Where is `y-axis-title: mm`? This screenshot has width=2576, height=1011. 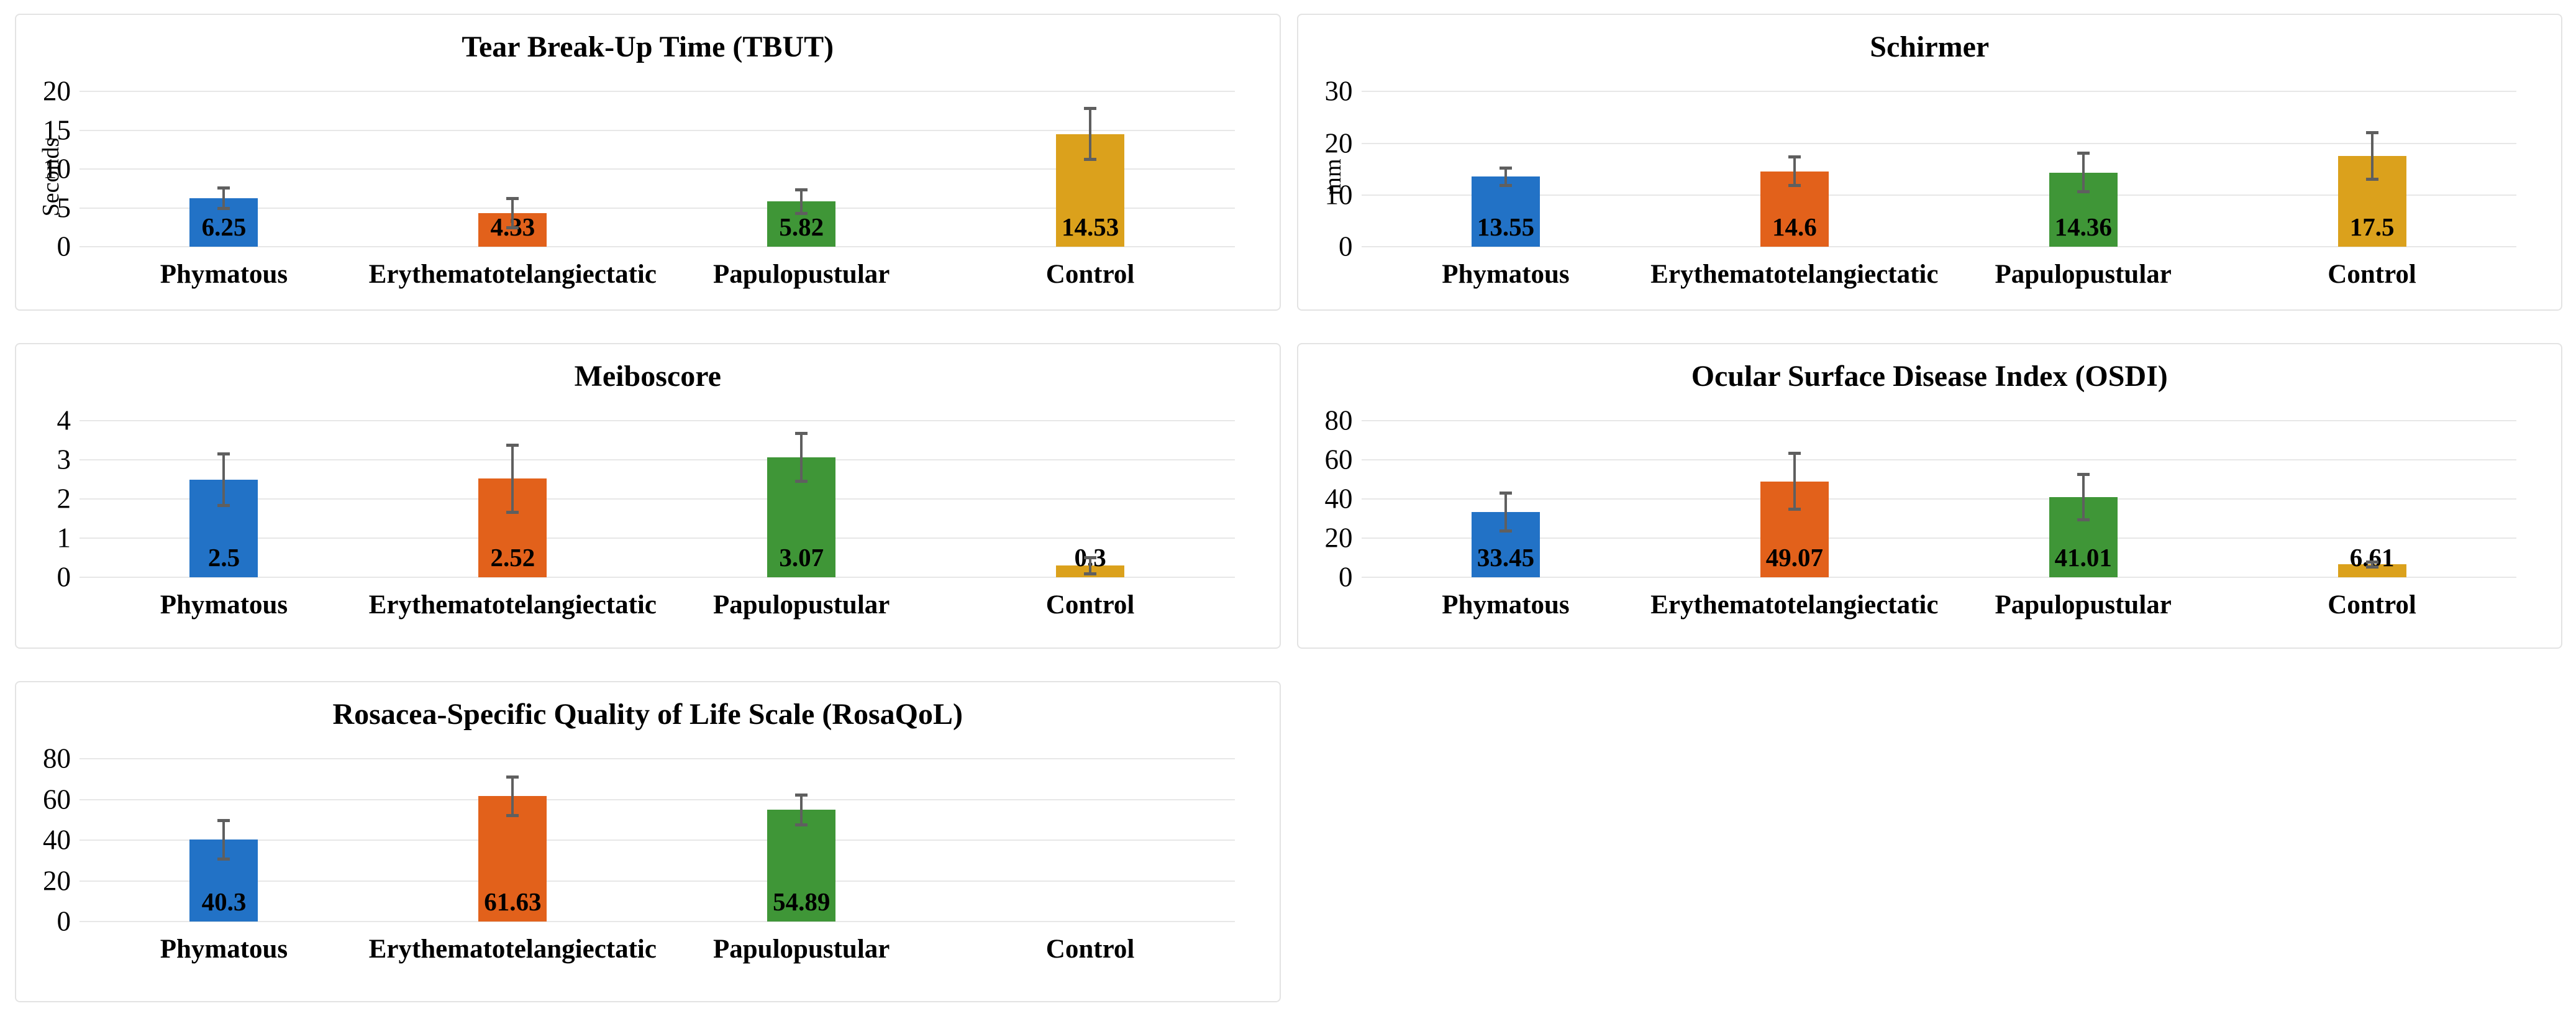
y-axis-title: mm is located at coordinates (1332, 177).